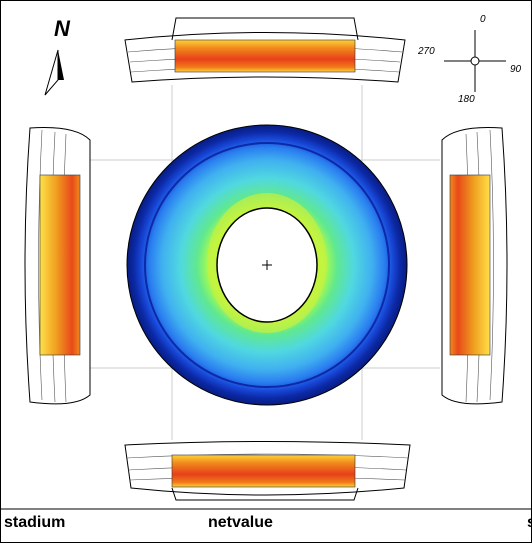 The height and width of the screenshot is (543, 532). What do you see at coordinates (34, 522) in the screenshot?
I see `footer-label: stadium` at bounding box center [34, 522].